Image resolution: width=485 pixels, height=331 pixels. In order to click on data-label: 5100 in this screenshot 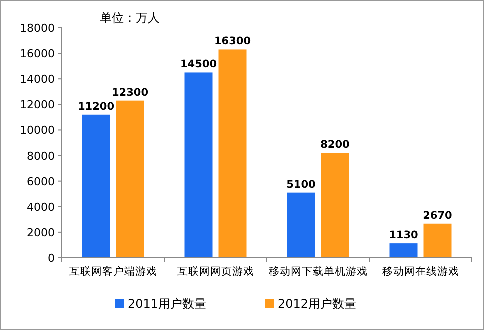, I will do `click(301, 184)`.